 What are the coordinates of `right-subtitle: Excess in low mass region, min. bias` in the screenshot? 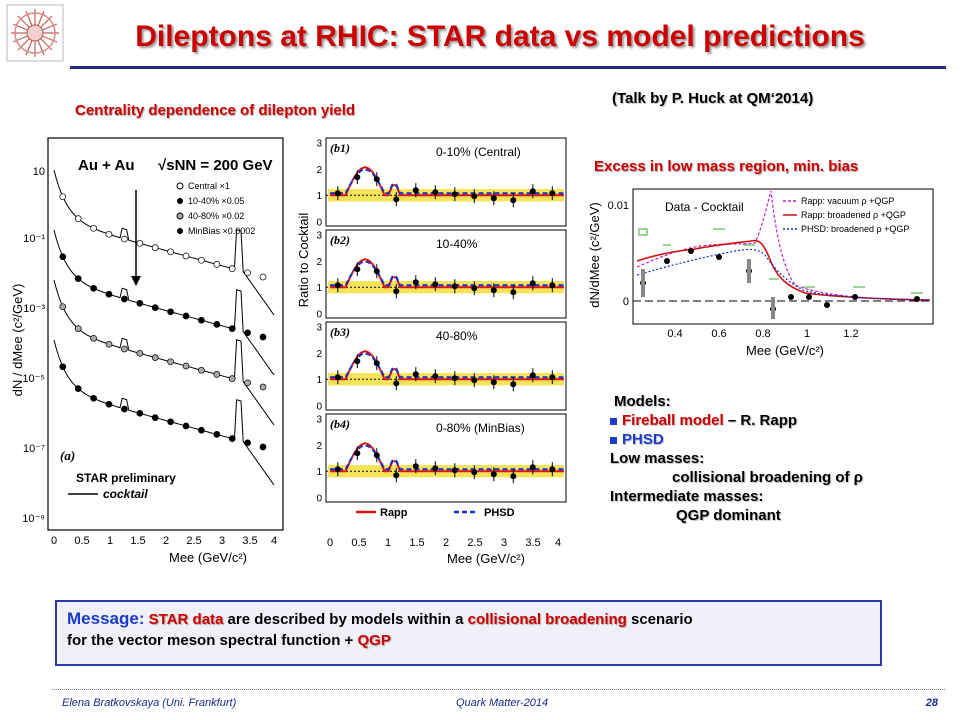 It's located at (726, 166).